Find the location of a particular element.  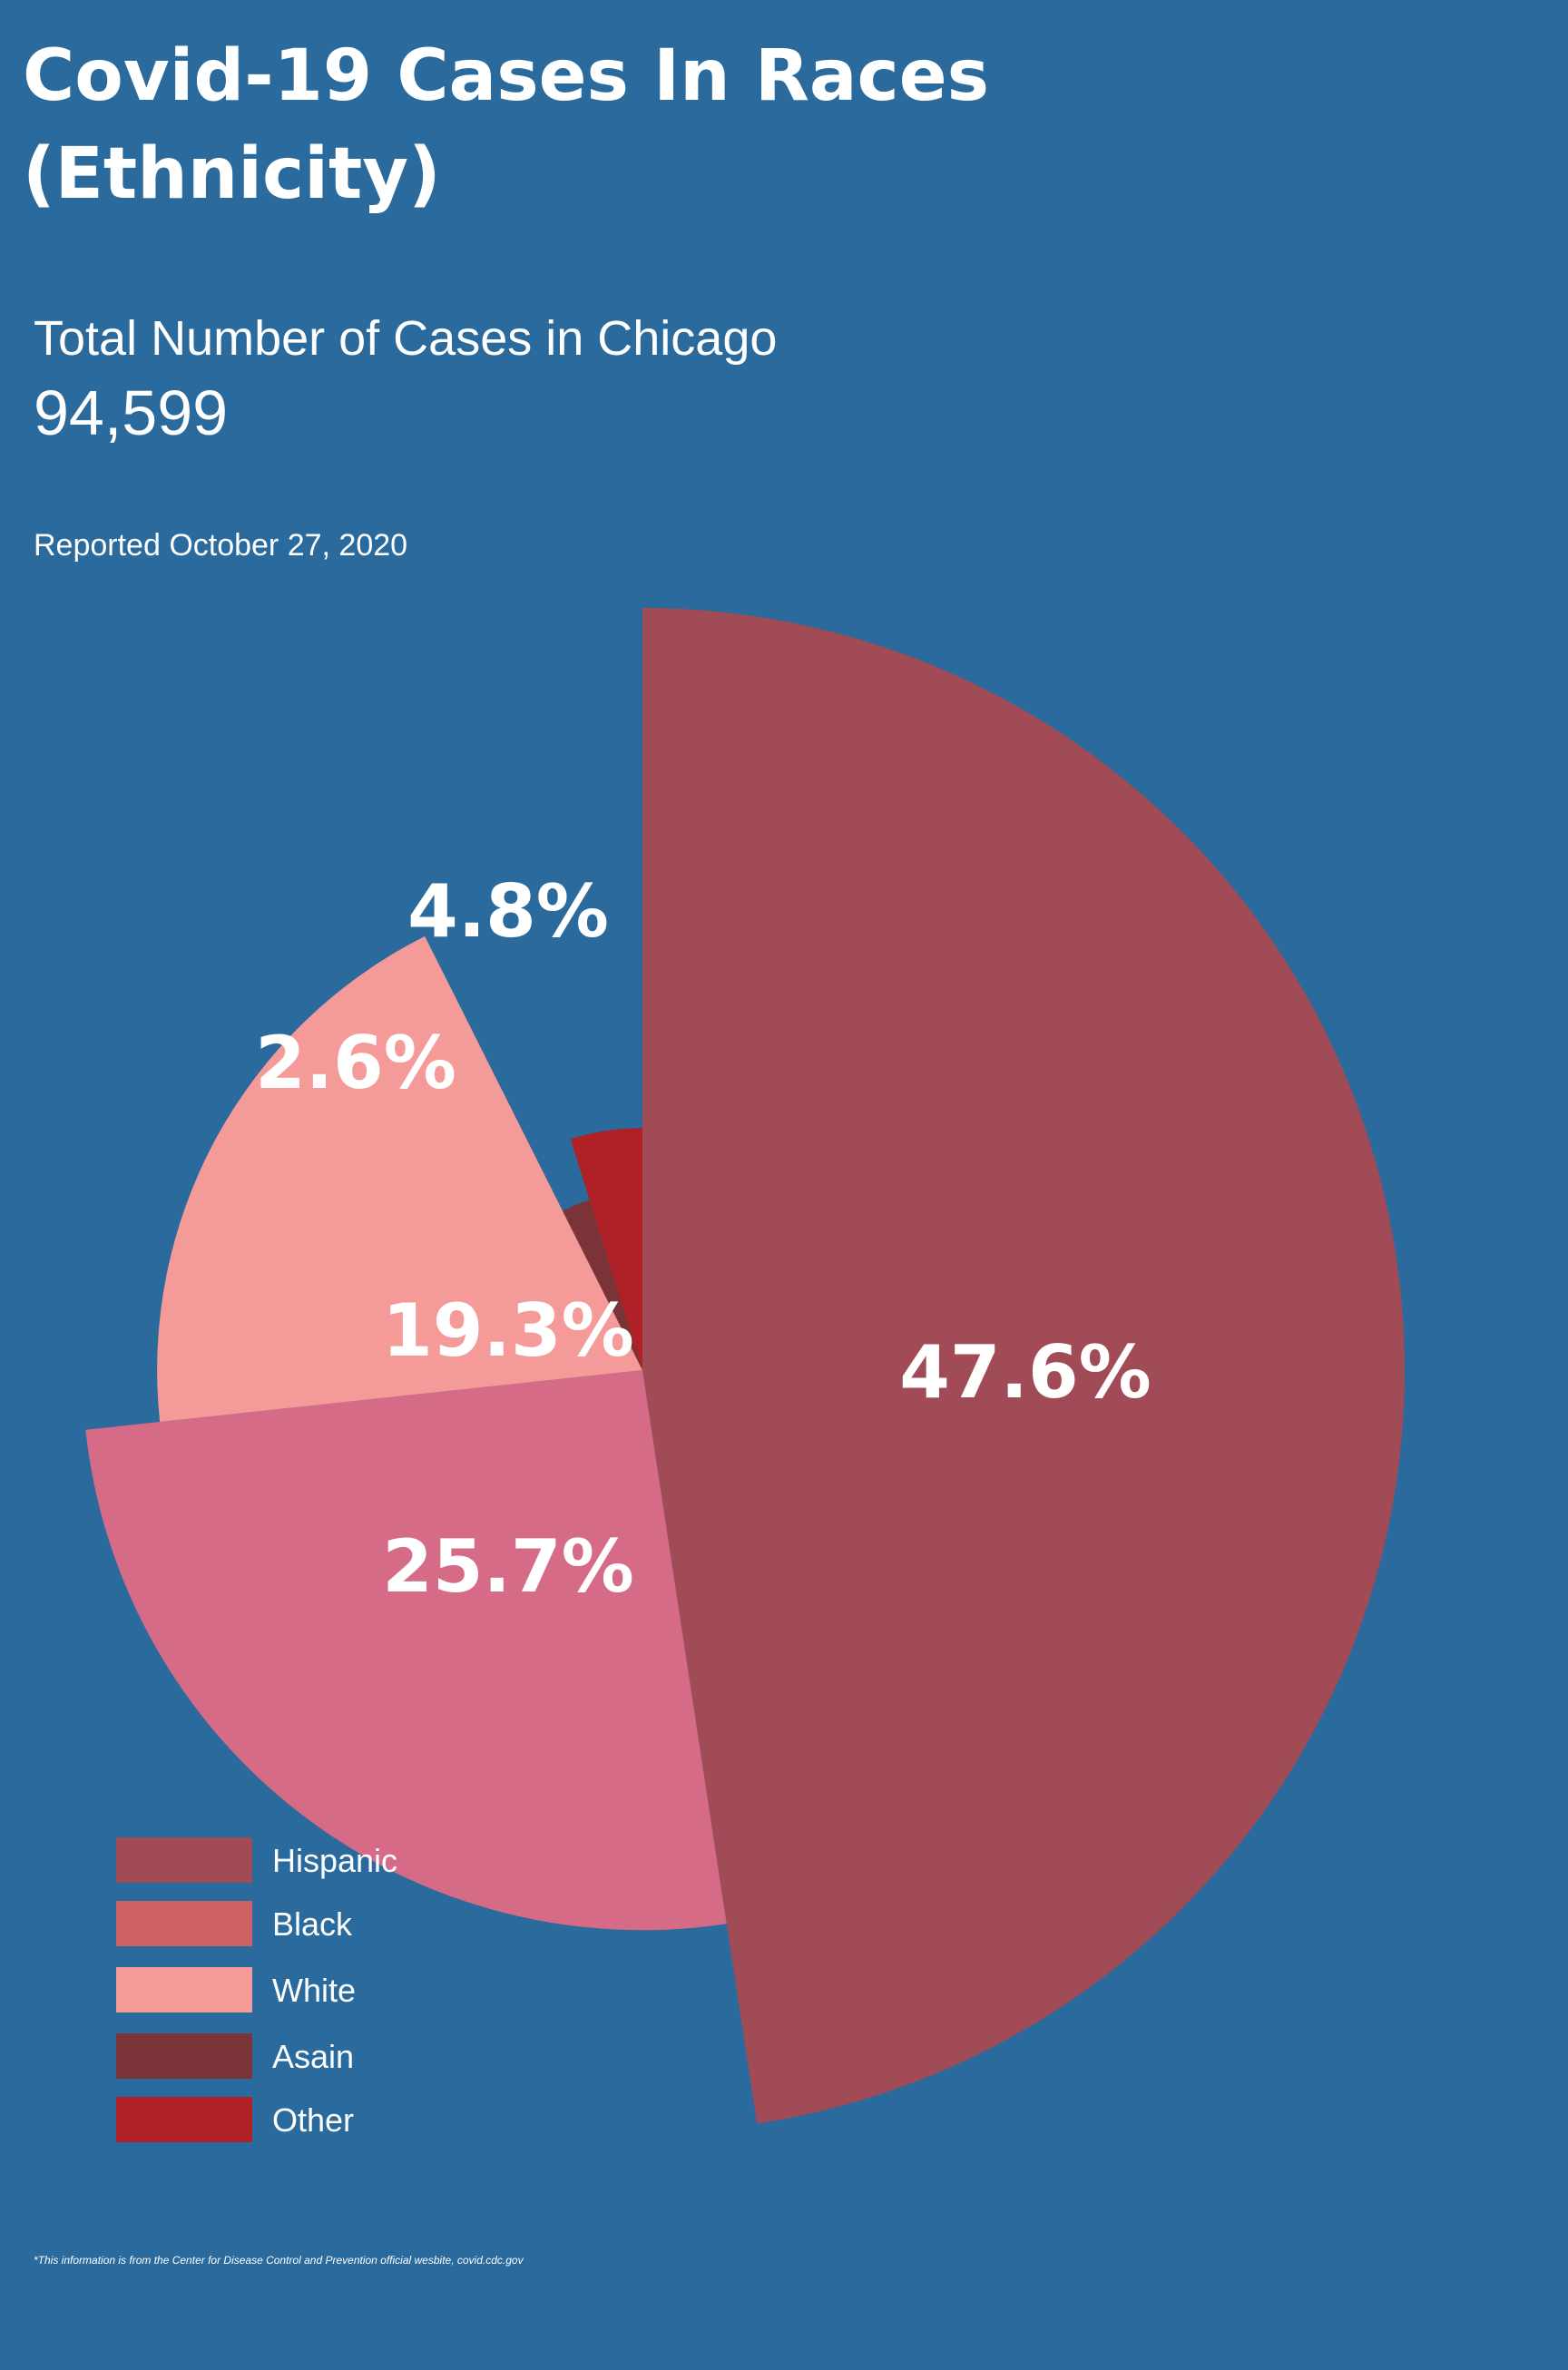

pie-slice-asain is located at coordinates (602, 1285).